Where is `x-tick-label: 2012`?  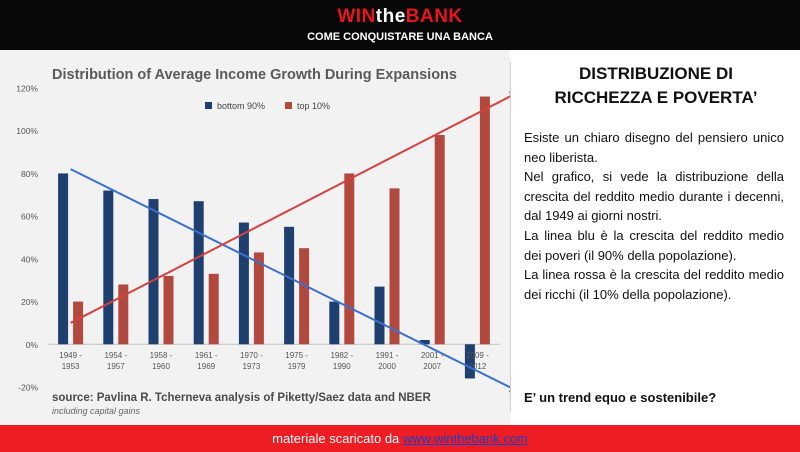 x-tick-label: 2012 is located at coordinates (478, 366).